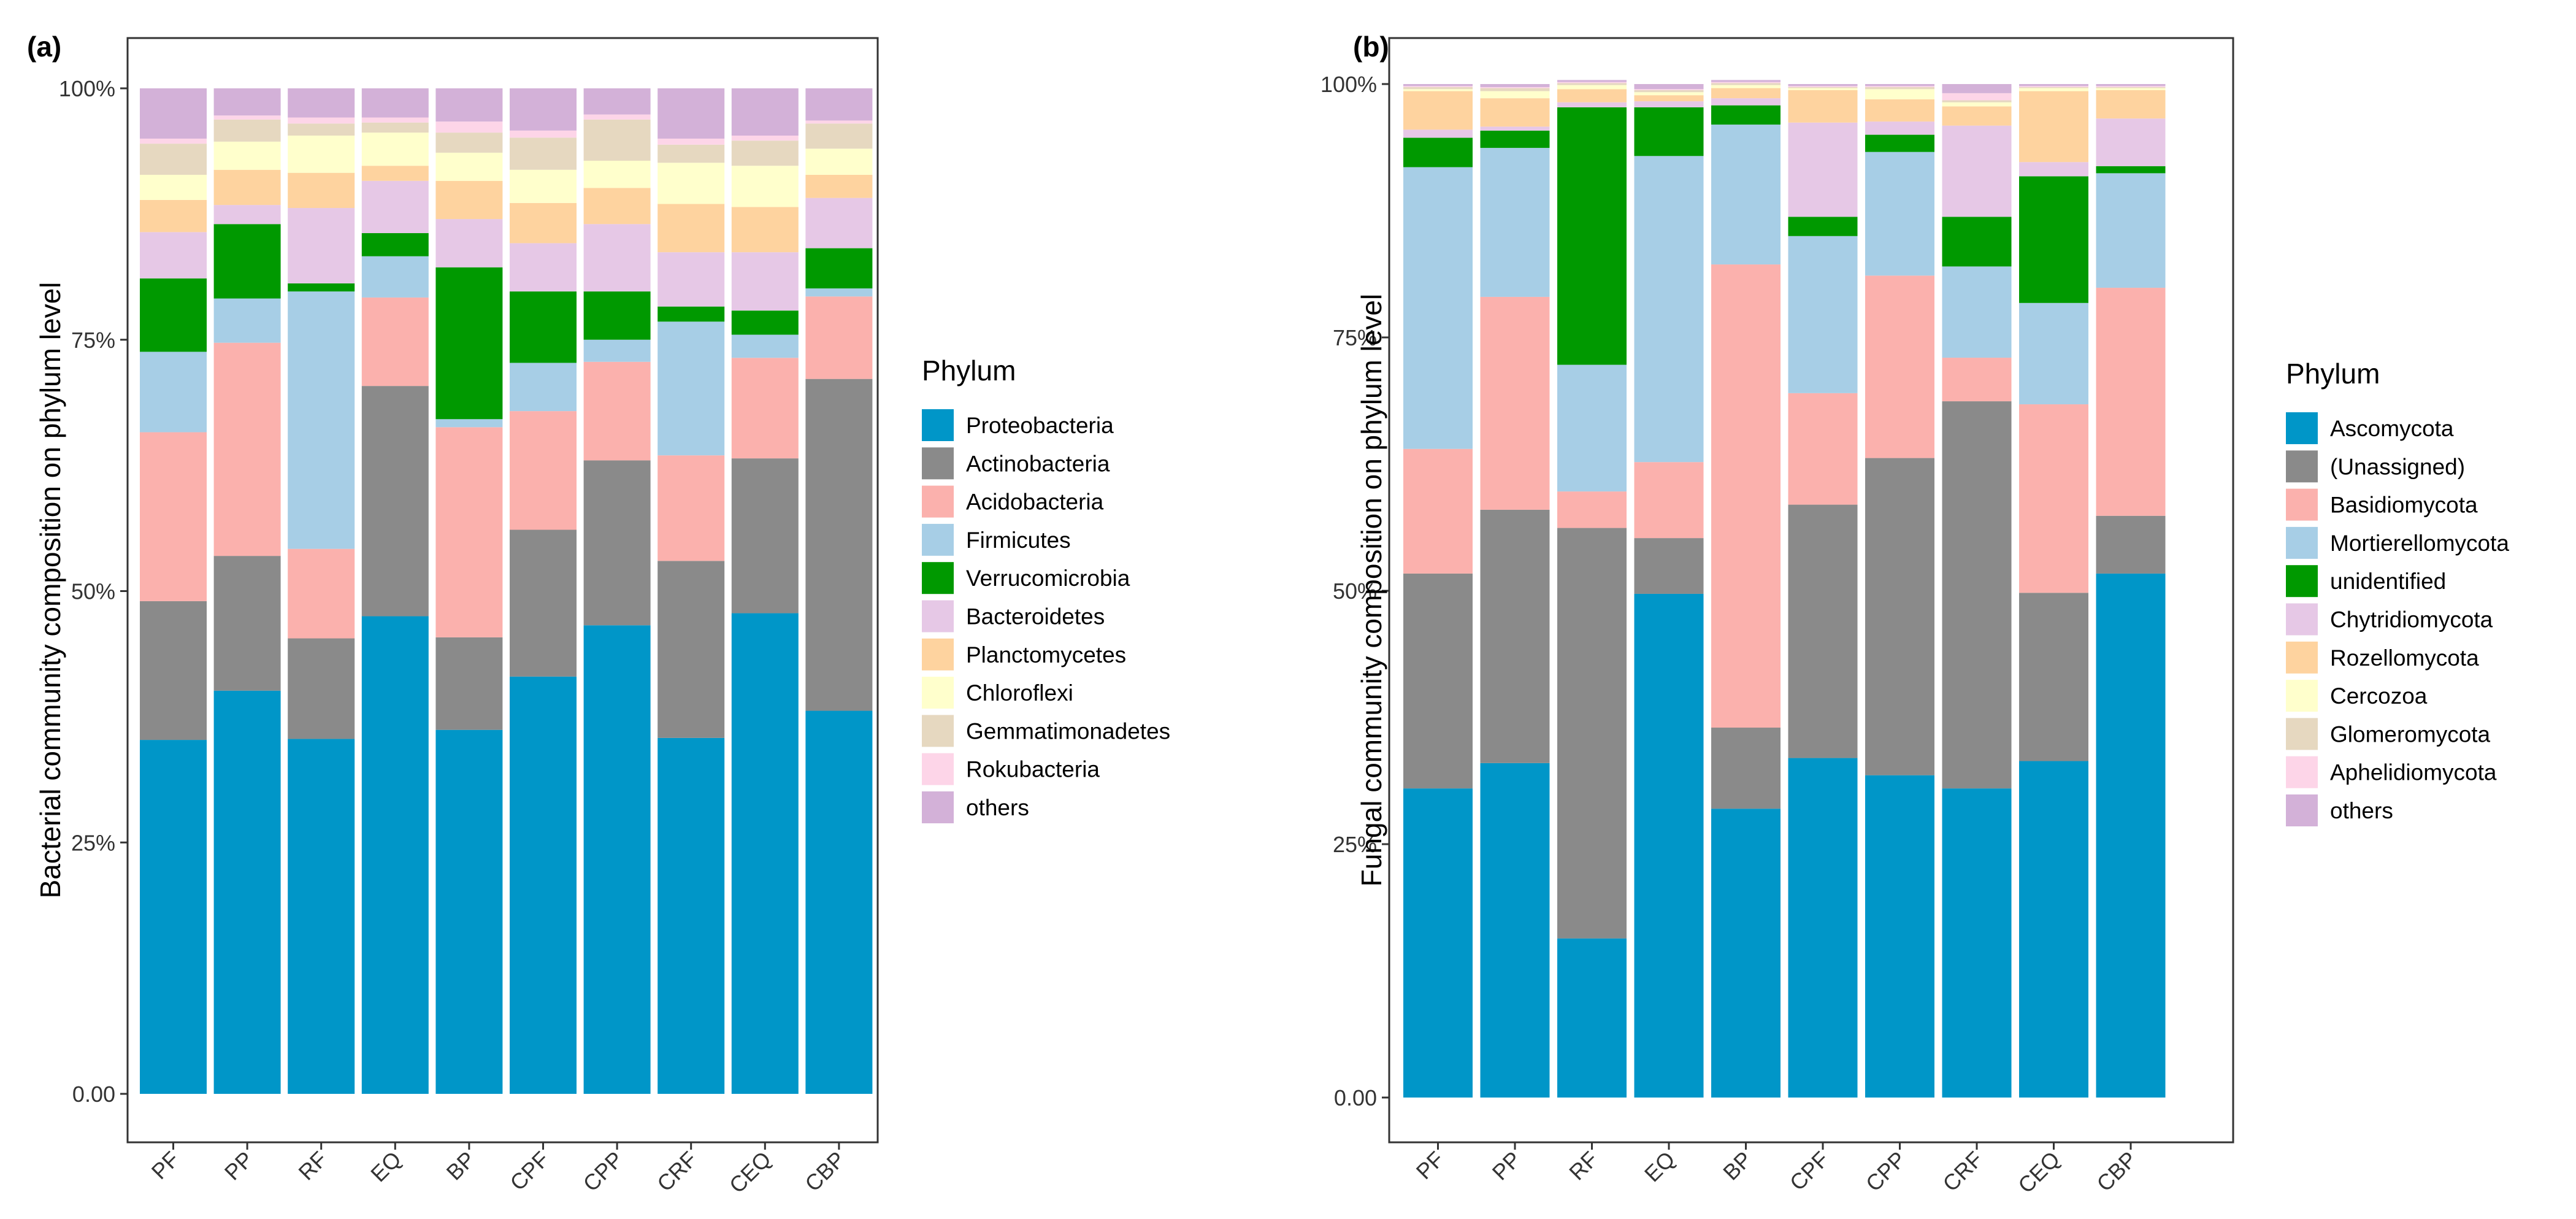 Image resolution: width=2576 pixels, height=1219 pixels. What do you see at coordinates (1669, 91) in the screenshot?
I see `bar-segment-glomeromycota-eq` at bounding box center [1669, 91].